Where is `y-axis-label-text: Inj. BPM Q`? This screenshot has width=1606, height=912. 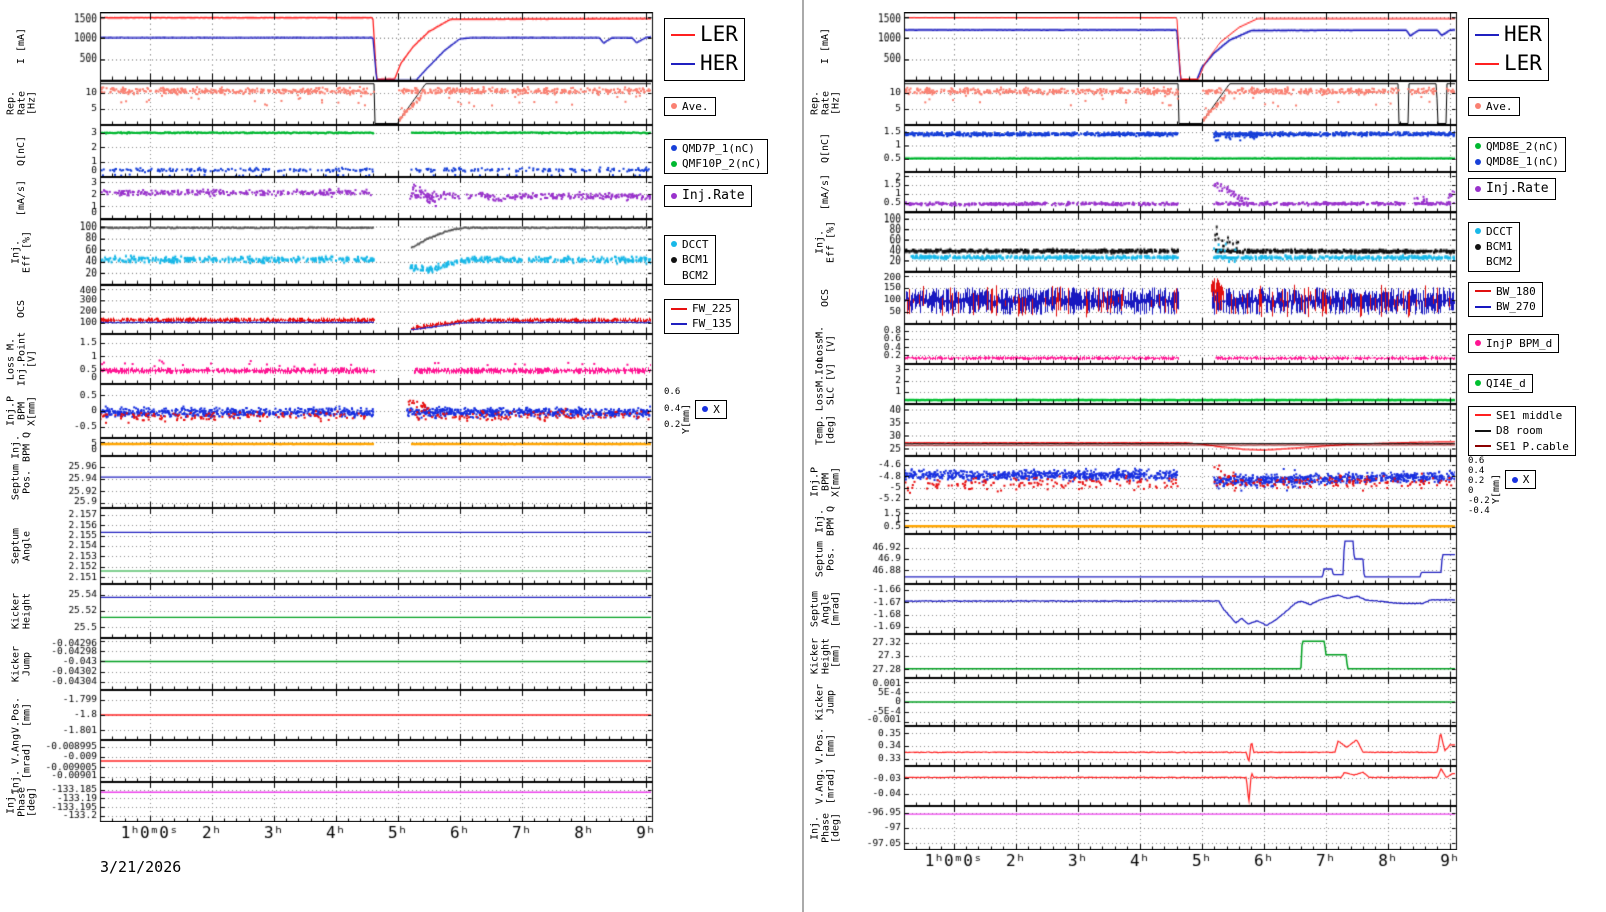 y-axis-label-text: Inj. BPM Q is located at coordinates (825, 520).